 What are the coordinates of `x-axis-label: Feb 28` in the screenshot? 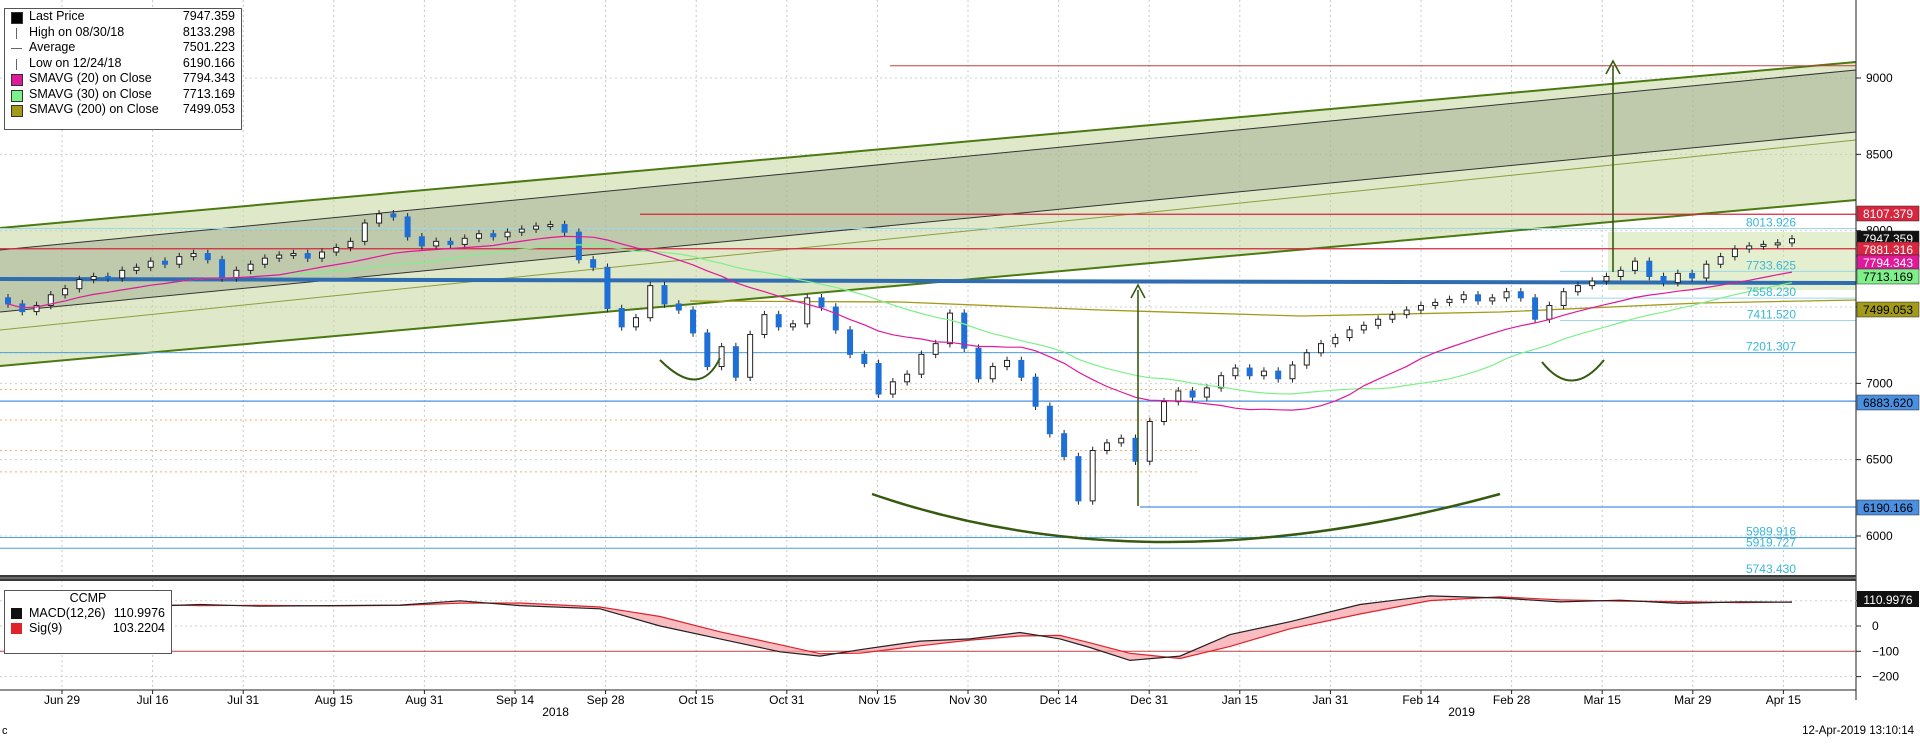 It's located at (1512, 700).